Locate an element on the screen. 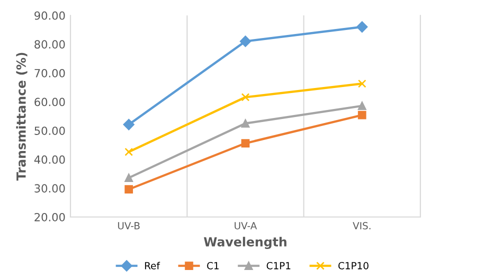 The height and width of the screenshot is (280, 486). legend-label: C1 is located at coordinates (213, 266).